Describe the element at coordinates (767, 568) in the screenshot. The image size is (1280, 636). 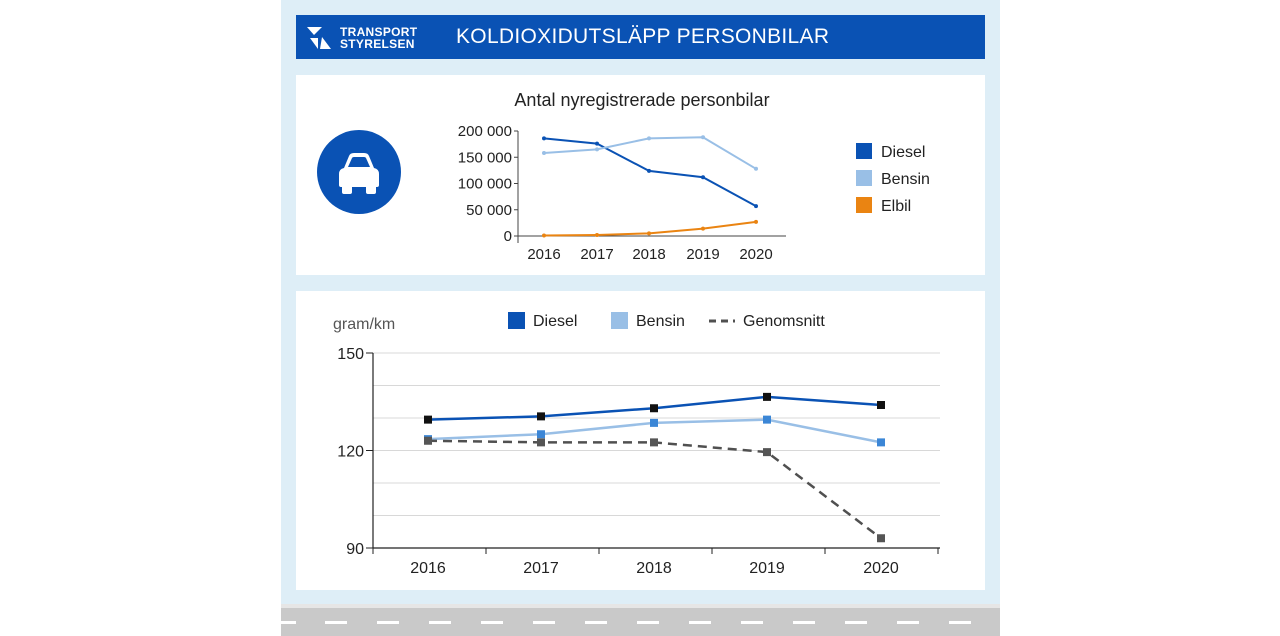
I see `chart2-x-tick-label: 2019` at that location.